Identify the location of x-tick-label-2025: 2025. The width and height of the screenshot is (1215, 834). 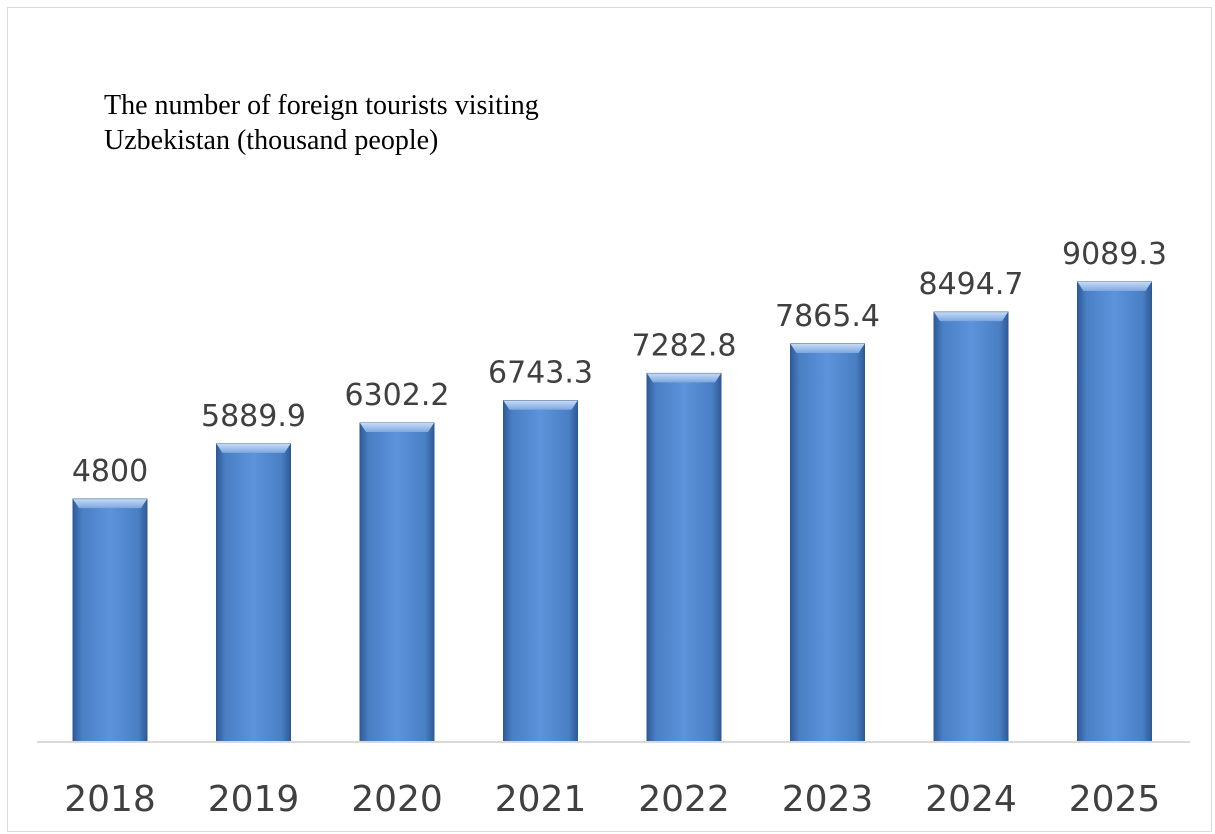
(1115, 799).